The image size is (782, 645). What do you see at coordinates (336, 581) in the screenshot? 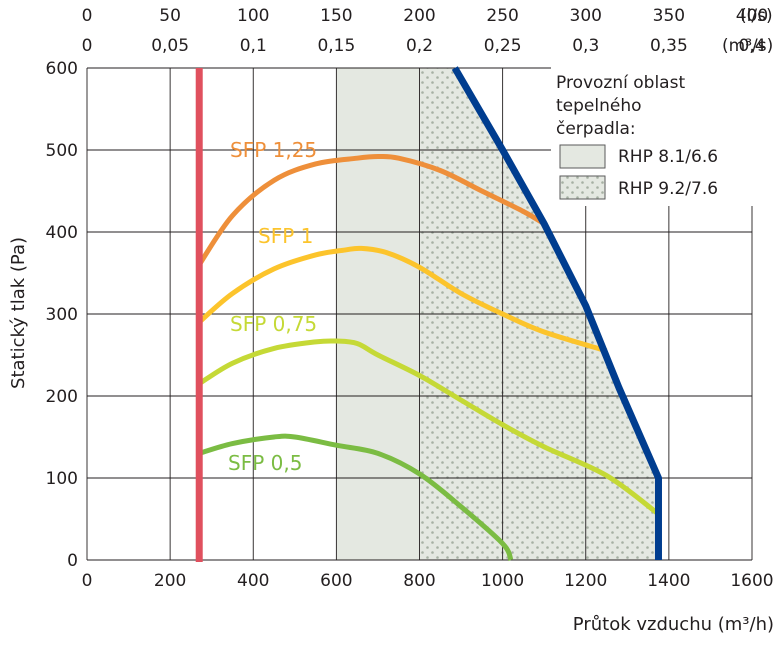
I see `x-tick-label: 600` at bounding box center [336, 581].